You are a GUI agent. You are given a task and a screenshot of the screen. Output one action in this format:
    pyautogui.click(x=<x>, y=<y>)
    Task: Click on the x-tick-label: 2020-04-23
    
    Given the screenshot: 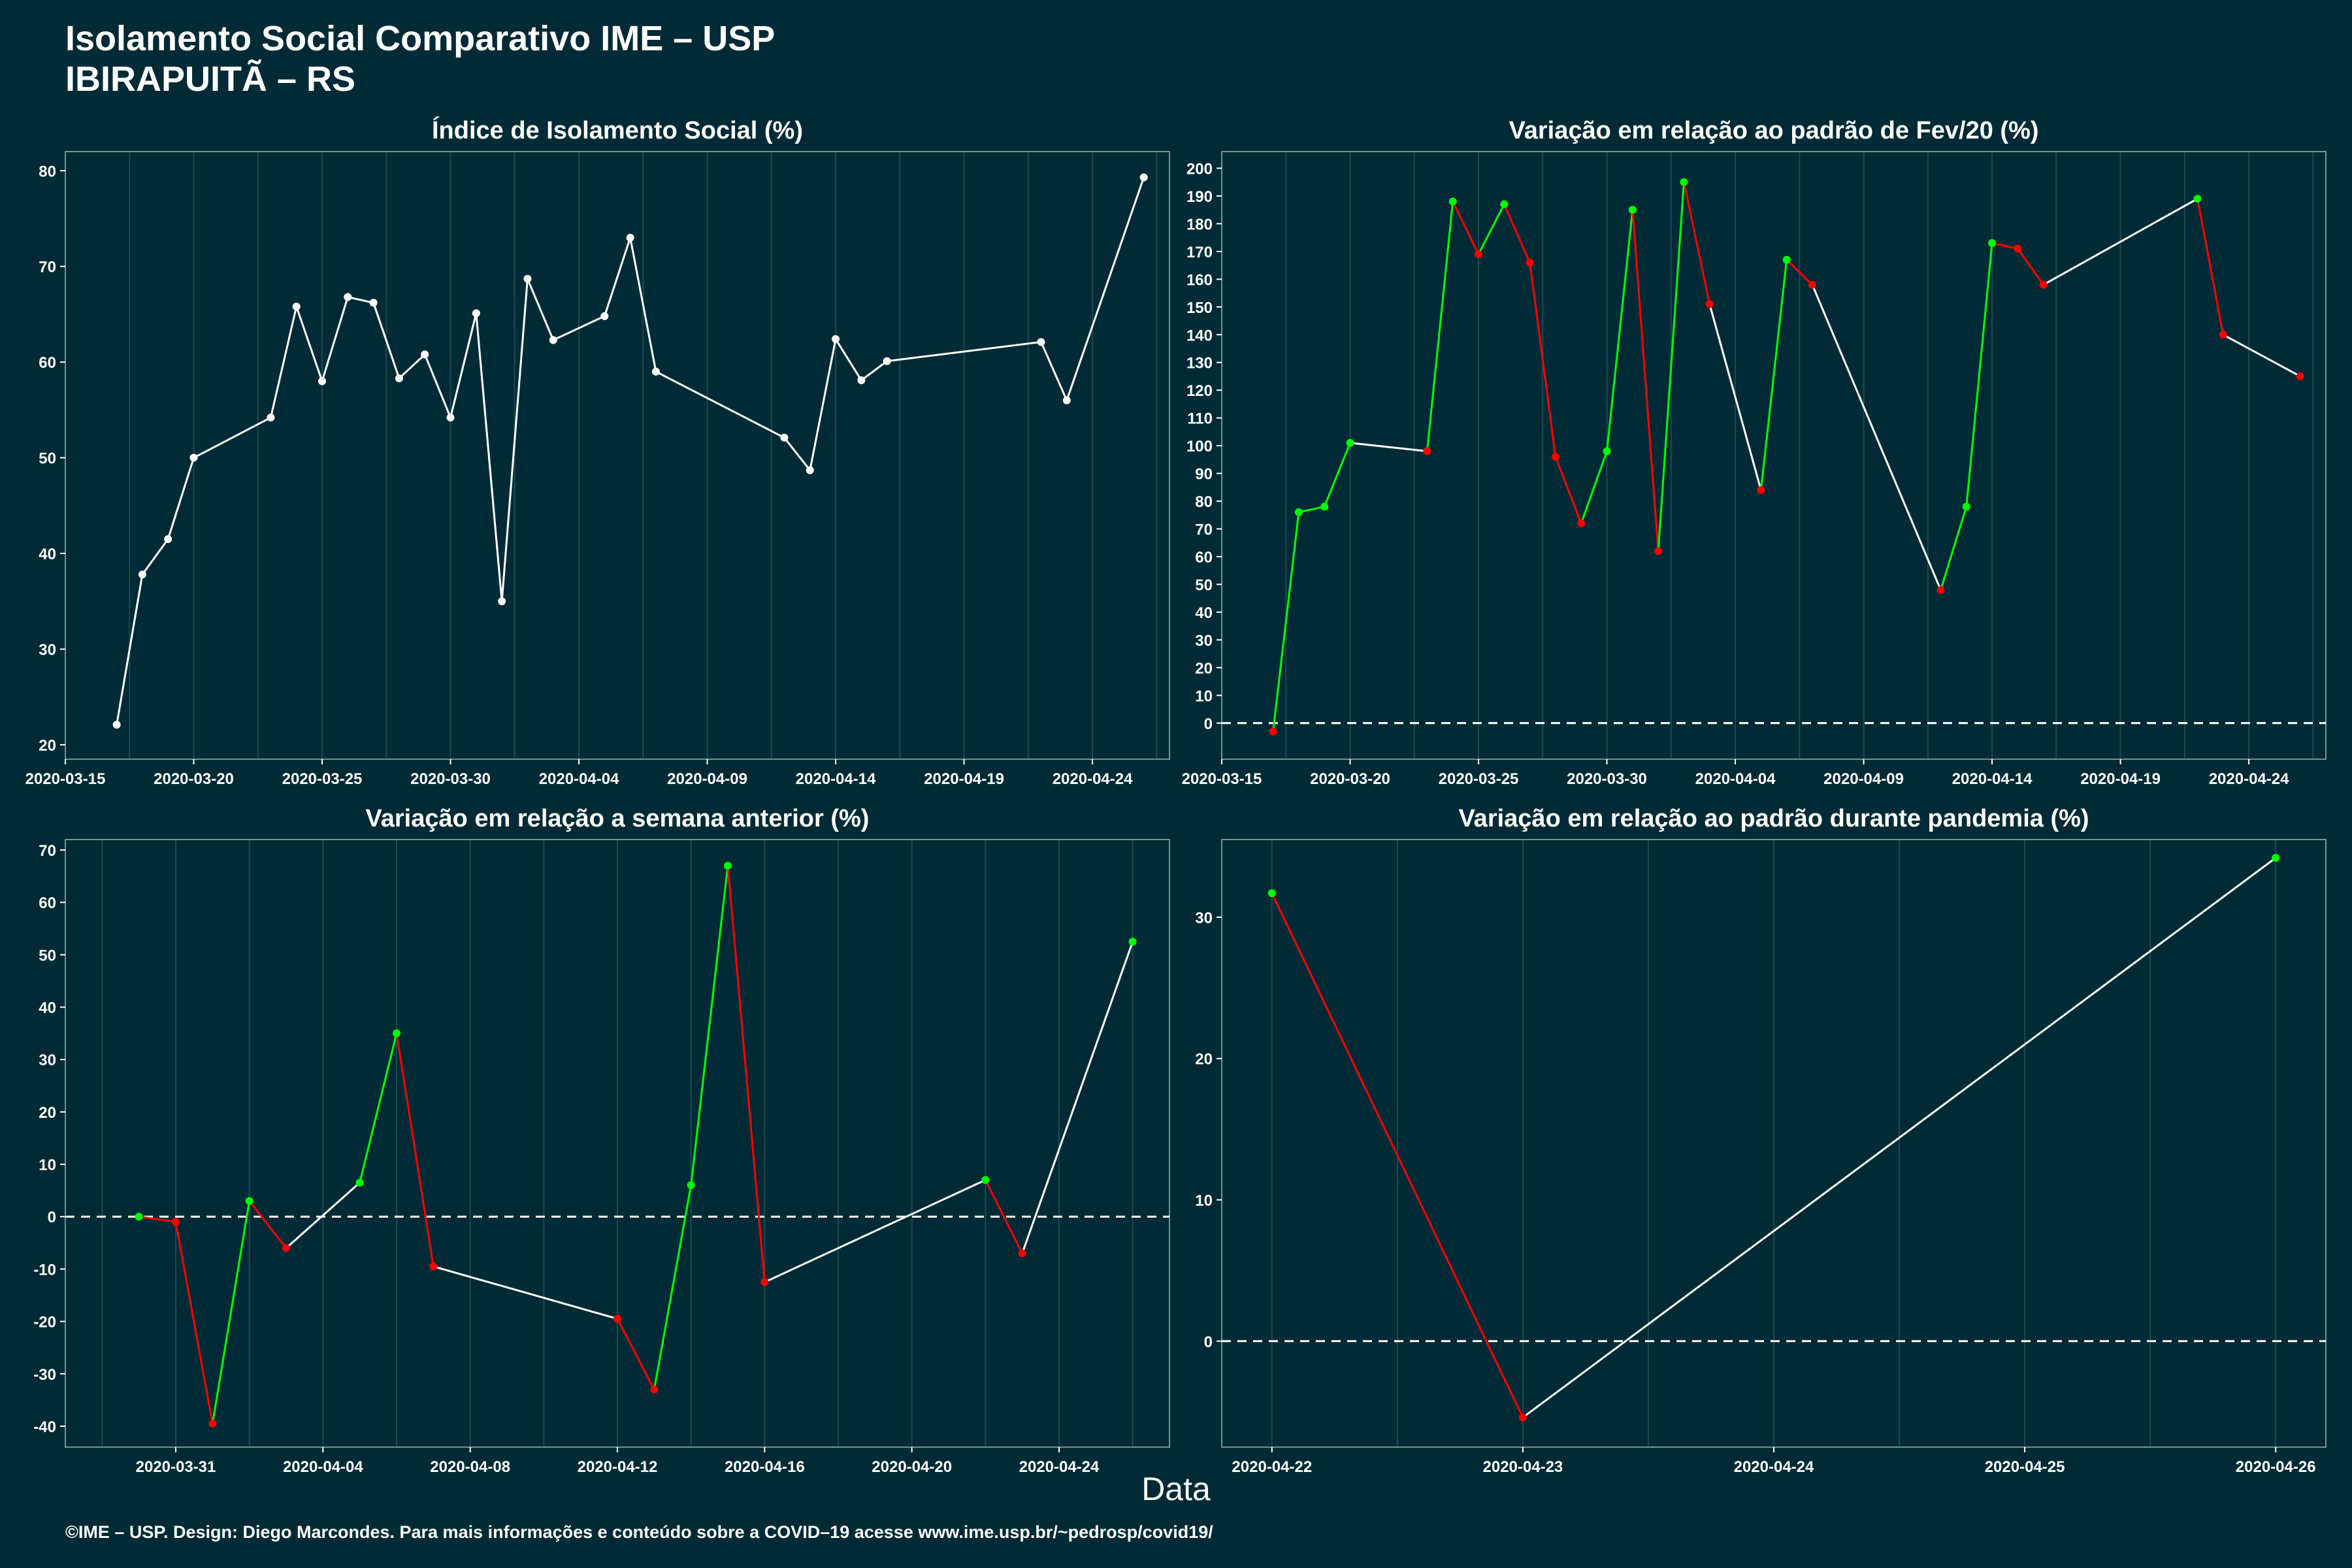 What is the action you would take?
    pyautogui.click(x=1523, y=1467)
    